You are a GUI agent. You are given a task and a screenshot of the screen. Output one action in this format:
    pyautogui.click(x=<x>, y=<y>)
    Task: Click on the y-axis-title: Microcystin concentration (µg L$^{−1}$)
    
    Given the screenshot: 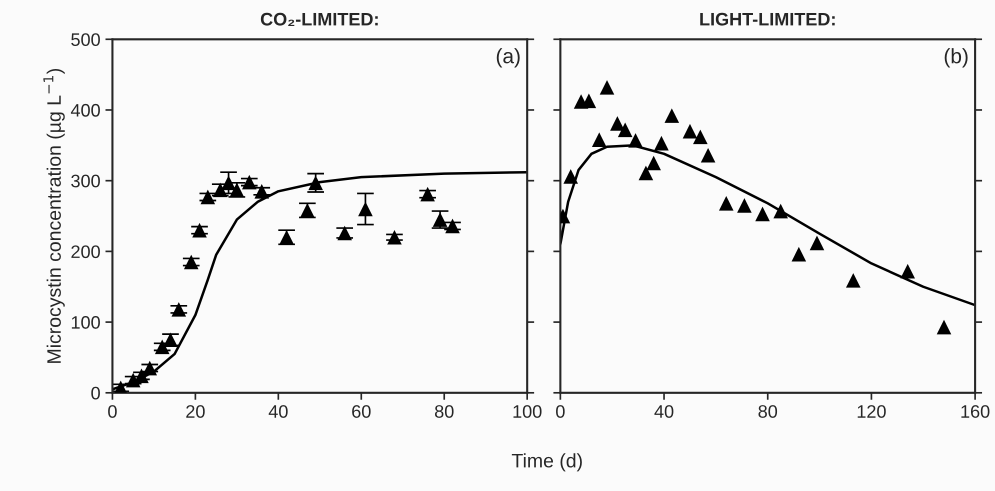 What is the action you would take?
    pyautogui.click(x=54, y=215)
    